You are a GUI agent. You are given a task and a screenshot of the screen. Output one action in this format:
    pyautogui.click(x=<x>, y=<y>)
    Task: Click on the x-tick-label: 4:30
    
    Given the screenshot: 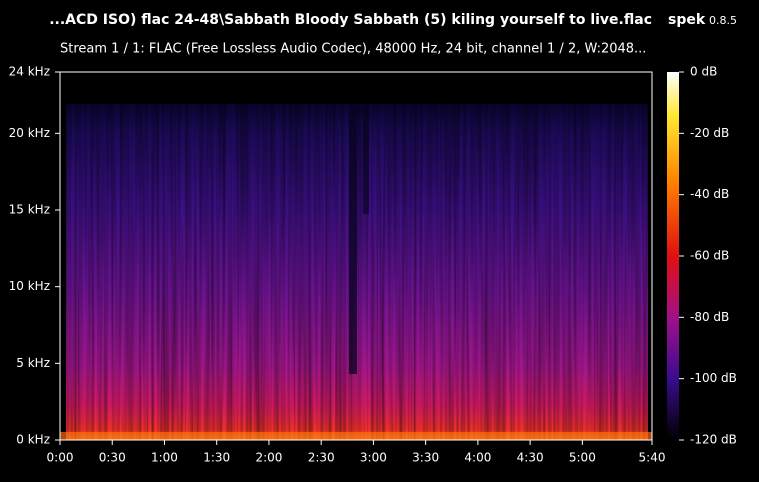 What is the action you would take?
    pyautogui.click(x=530, y=458)
    